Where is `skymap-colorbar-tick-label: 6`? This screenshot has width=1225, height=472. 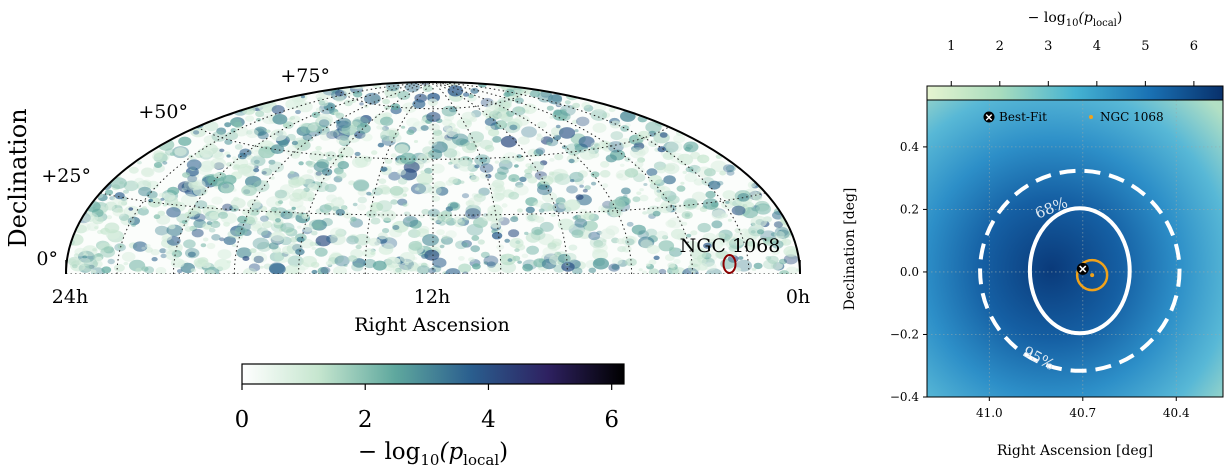 skymap-colorbar-tick-label: 6 is located at coordinates (611, 420).